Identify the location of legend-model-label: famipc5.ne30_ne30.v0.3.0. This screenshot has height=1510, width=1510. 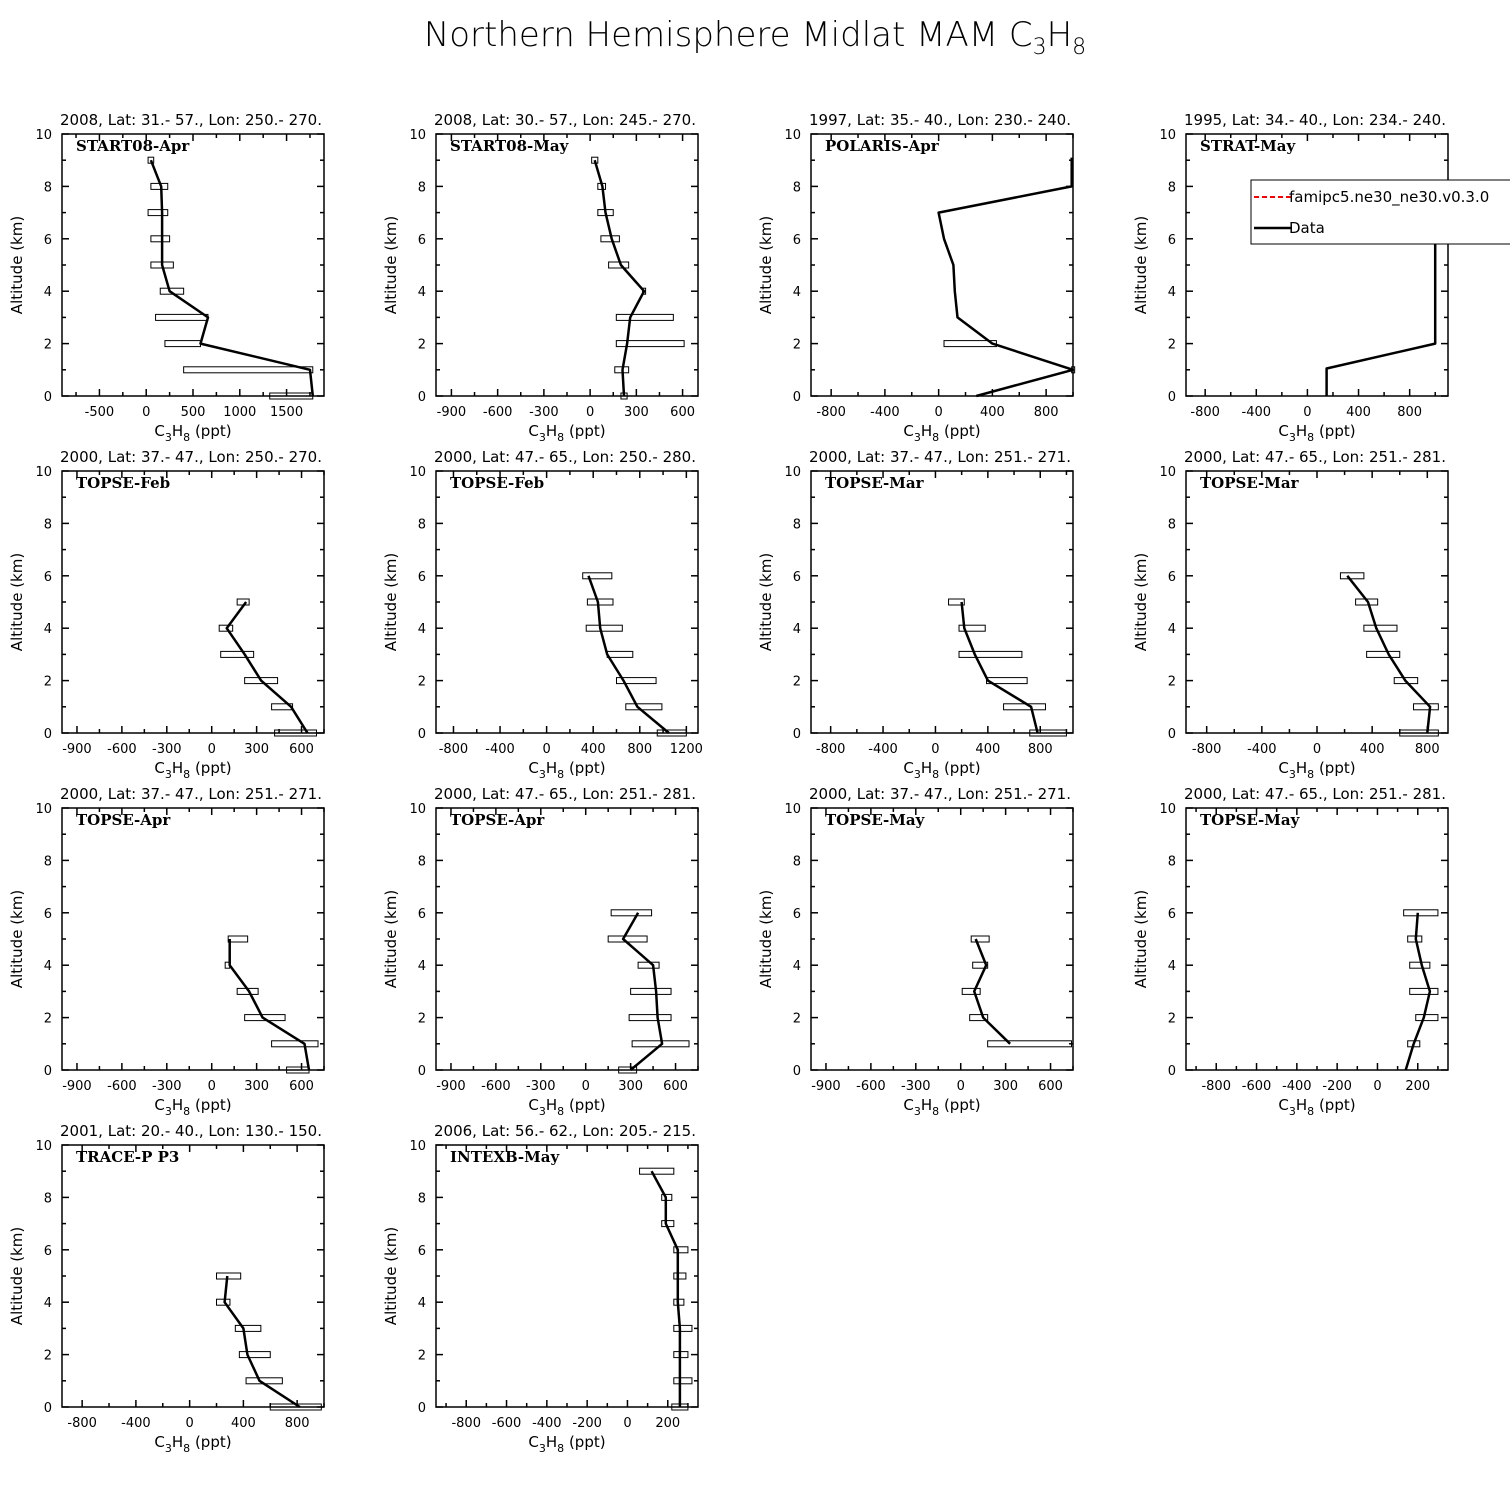
(1389, 197).